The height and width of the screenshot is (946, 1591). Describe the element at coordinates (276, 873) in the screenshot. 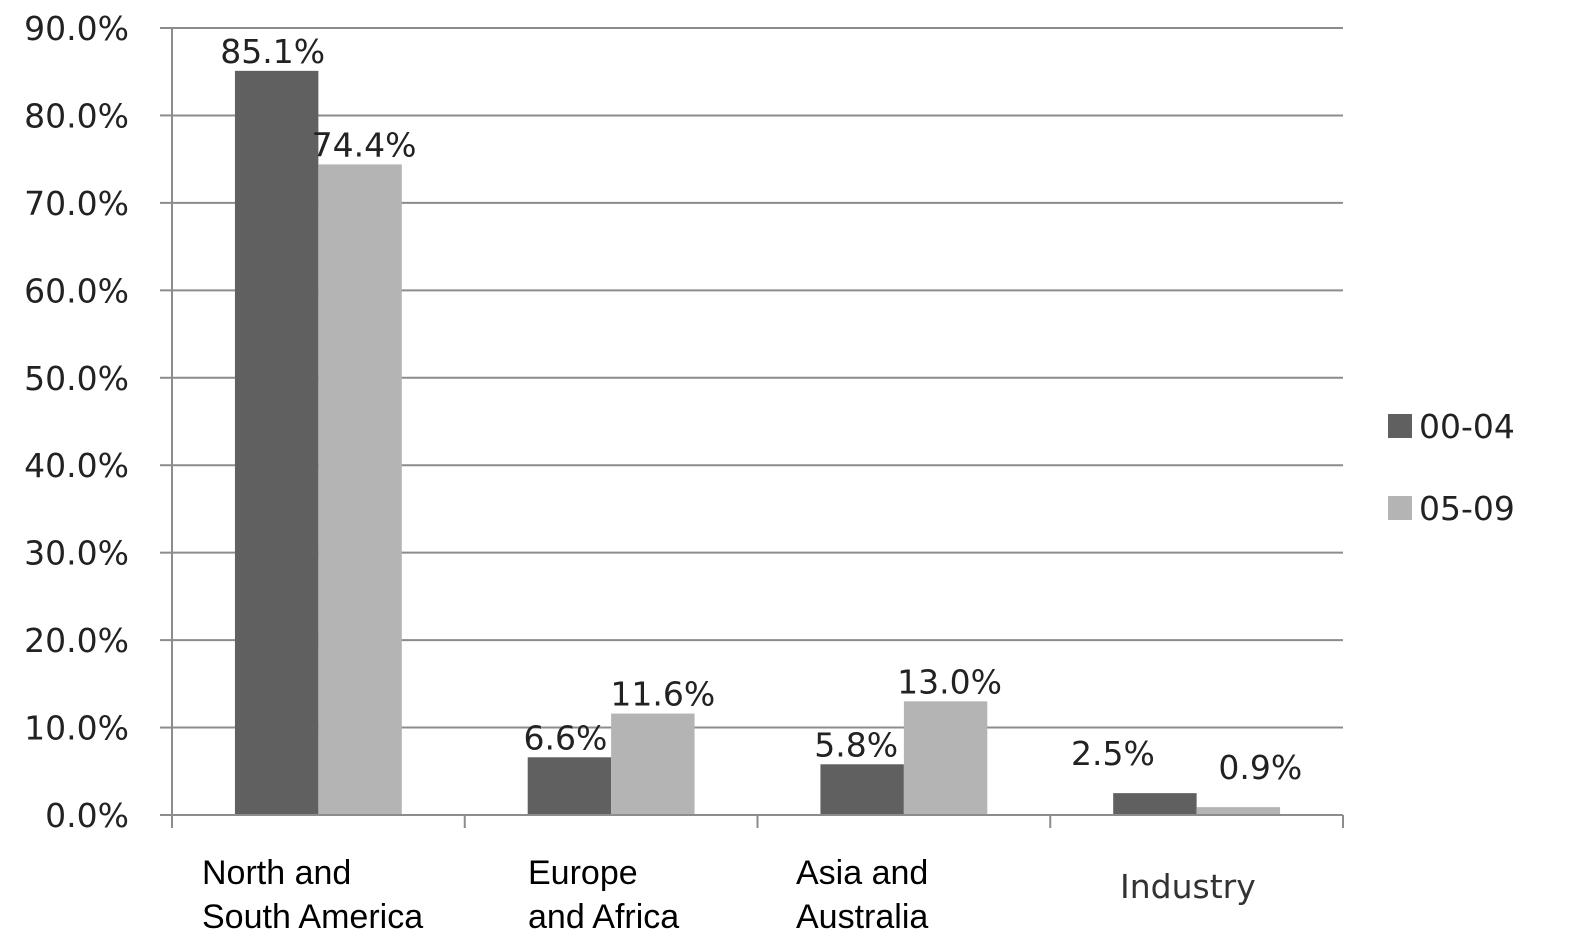

I see `x-tick-label: North and` at that location.